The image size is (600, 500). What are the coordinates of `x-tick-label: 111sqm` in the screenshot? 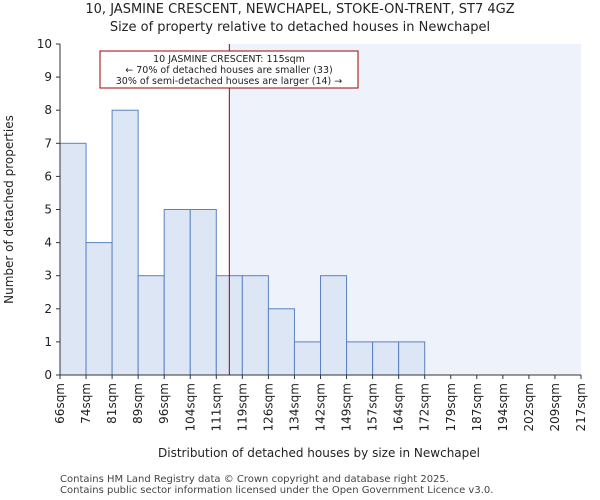 It's located at (216, 407).